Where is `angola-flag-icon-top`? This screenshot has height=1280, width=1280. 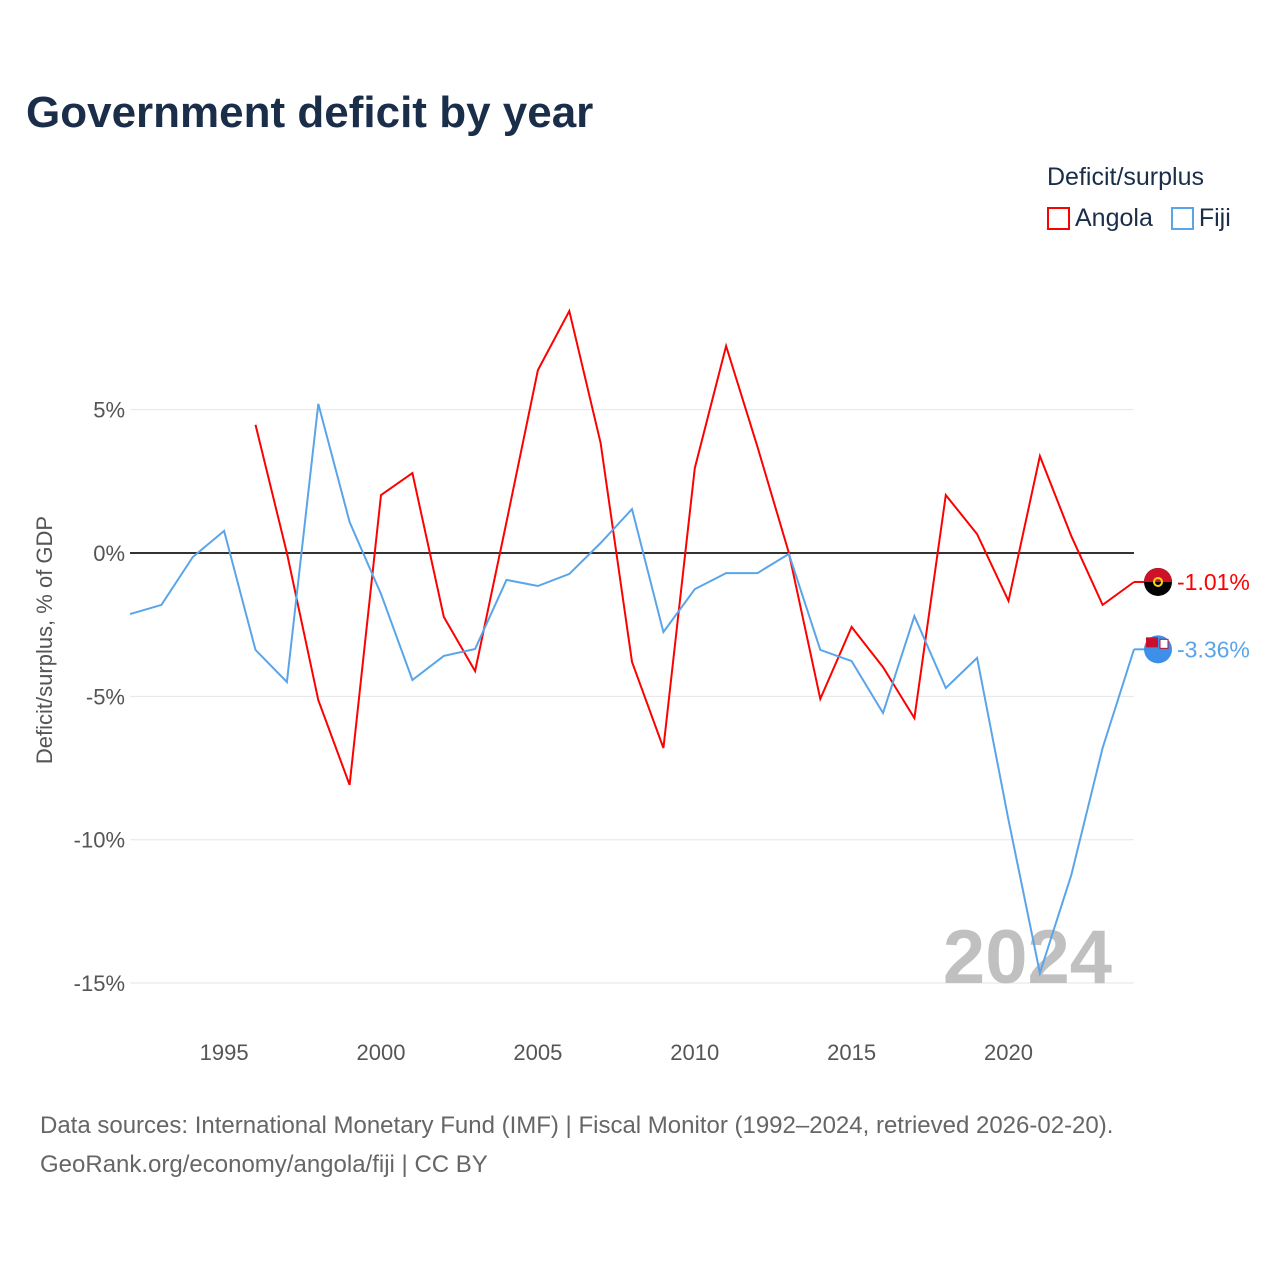
angola-flag-icon-top is located at coordinates (1158, 574).